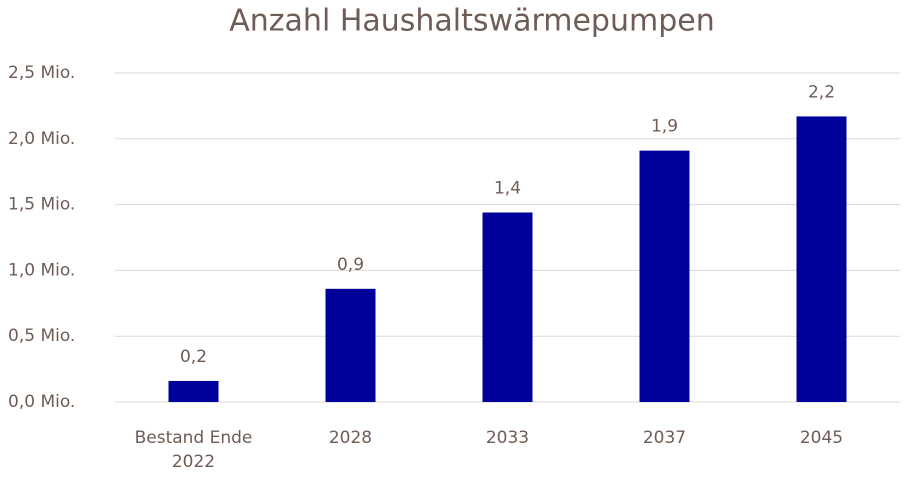 The width and height of the screenshot is (922, 483). What do you see at coordinates (664, 438) in the screenshot?
I see `x-tick-label: 2037` at bounding box center [664, 438].